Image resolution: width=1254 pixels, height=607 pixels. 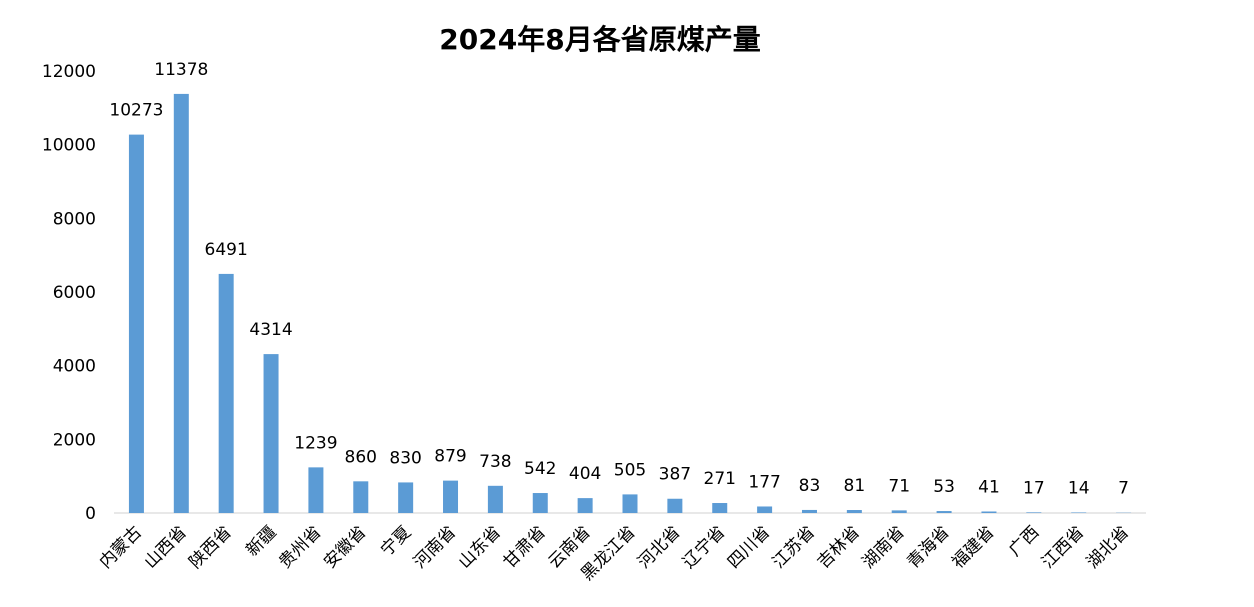 What do you see at coordinates (450, 457) in the screenshot?
I see `data-label: 879` at bounding box center [450, 457].